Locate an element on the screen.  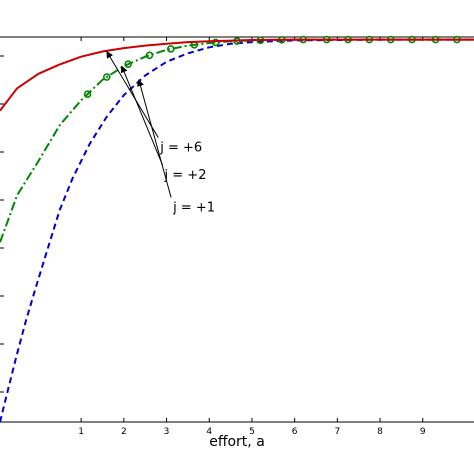
x-tick-label: 5 is located at coordinates (252, 432).